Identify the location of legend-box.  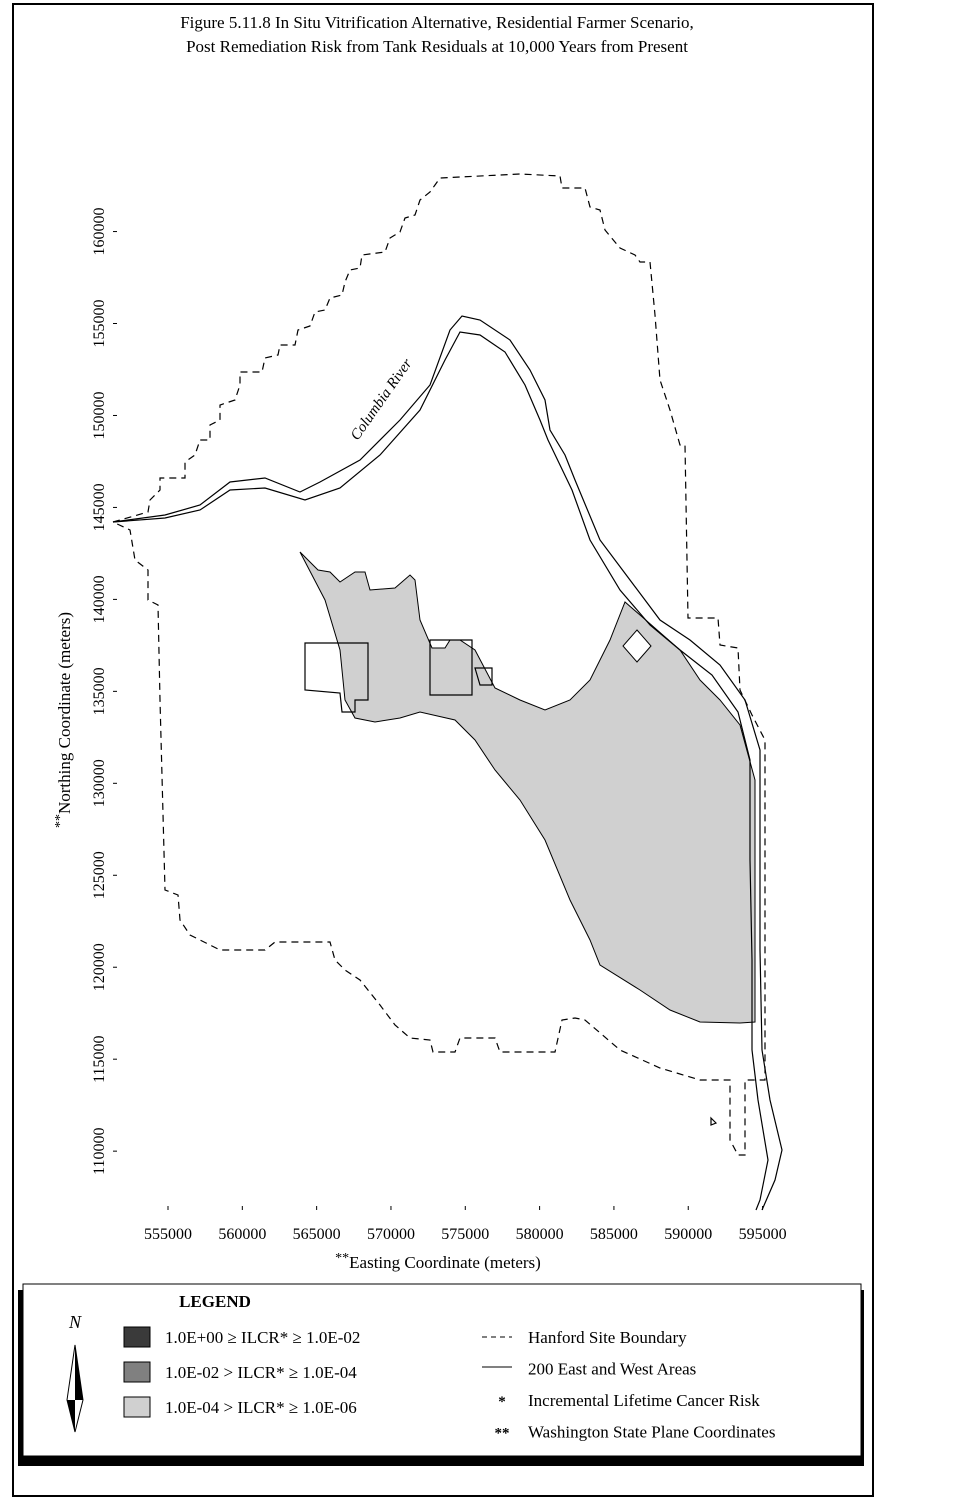
(442, 1370).